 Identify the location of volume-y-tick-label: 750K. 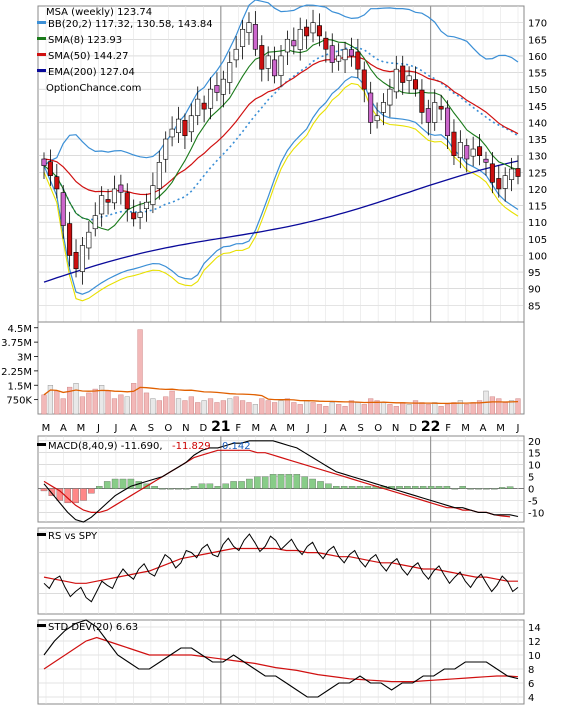
(19, 401).